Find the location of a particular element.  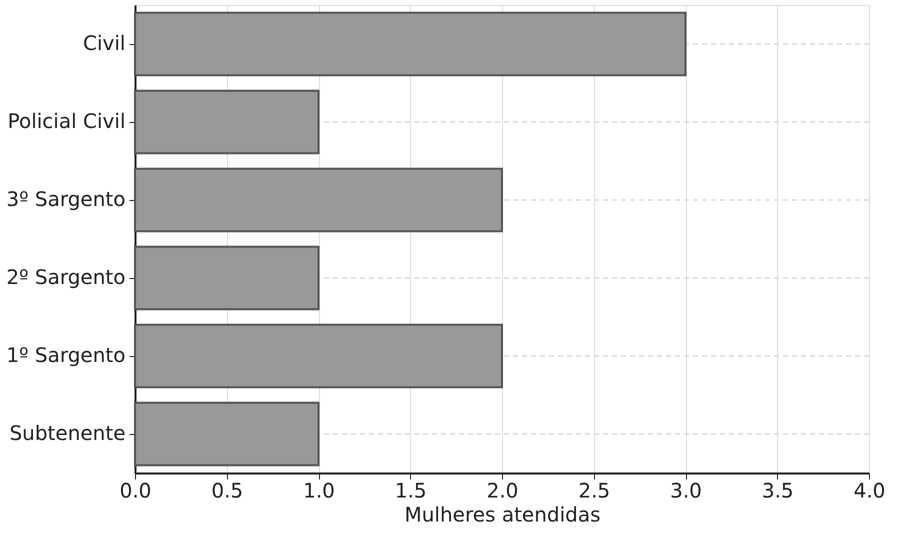

x-axis-title: Mulheres atendidas is located at coordinates (502, 514).